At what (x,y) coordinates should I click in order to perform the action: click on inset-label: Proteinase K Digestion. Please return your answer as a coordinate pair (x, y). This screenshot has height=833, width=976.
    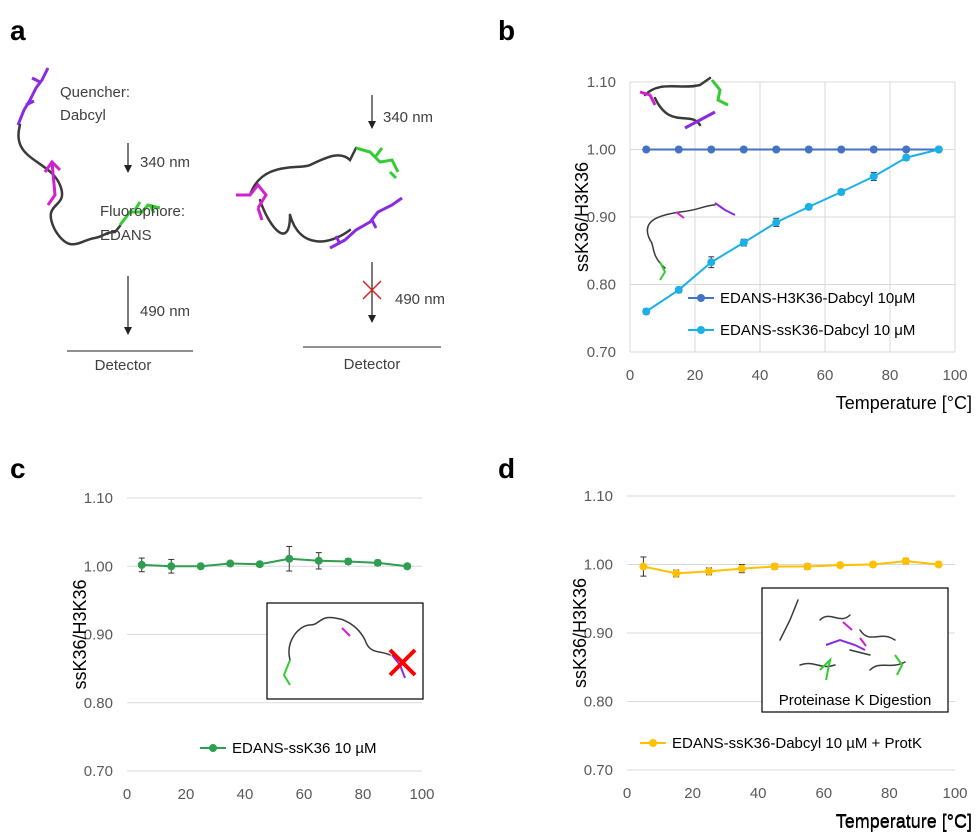
    Looking at the image, I should click on (855, 700).